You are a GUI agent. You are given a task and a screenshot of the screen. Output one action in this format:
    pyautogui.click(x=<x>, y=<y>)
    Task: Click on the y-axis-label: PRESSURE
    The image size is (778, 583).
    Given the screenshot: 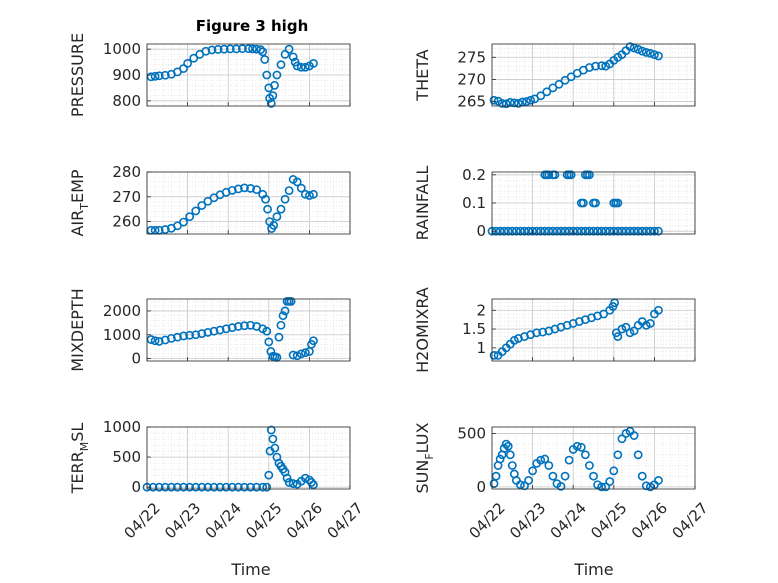 What is the action you would take?
    pyautogui.click(x=77, y=75)
    